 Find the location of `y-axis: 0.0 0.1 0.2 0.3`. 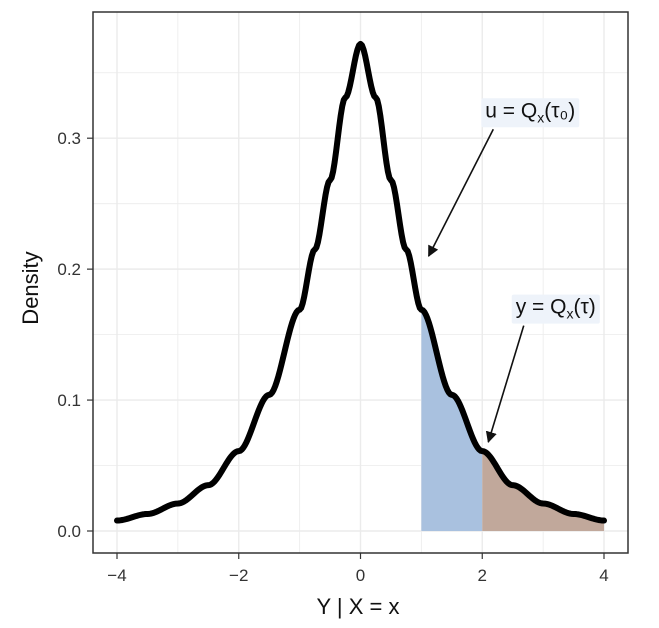

y-axis: 0.0 0.1 0.2 0.3 is located at coordinates (75, 335).